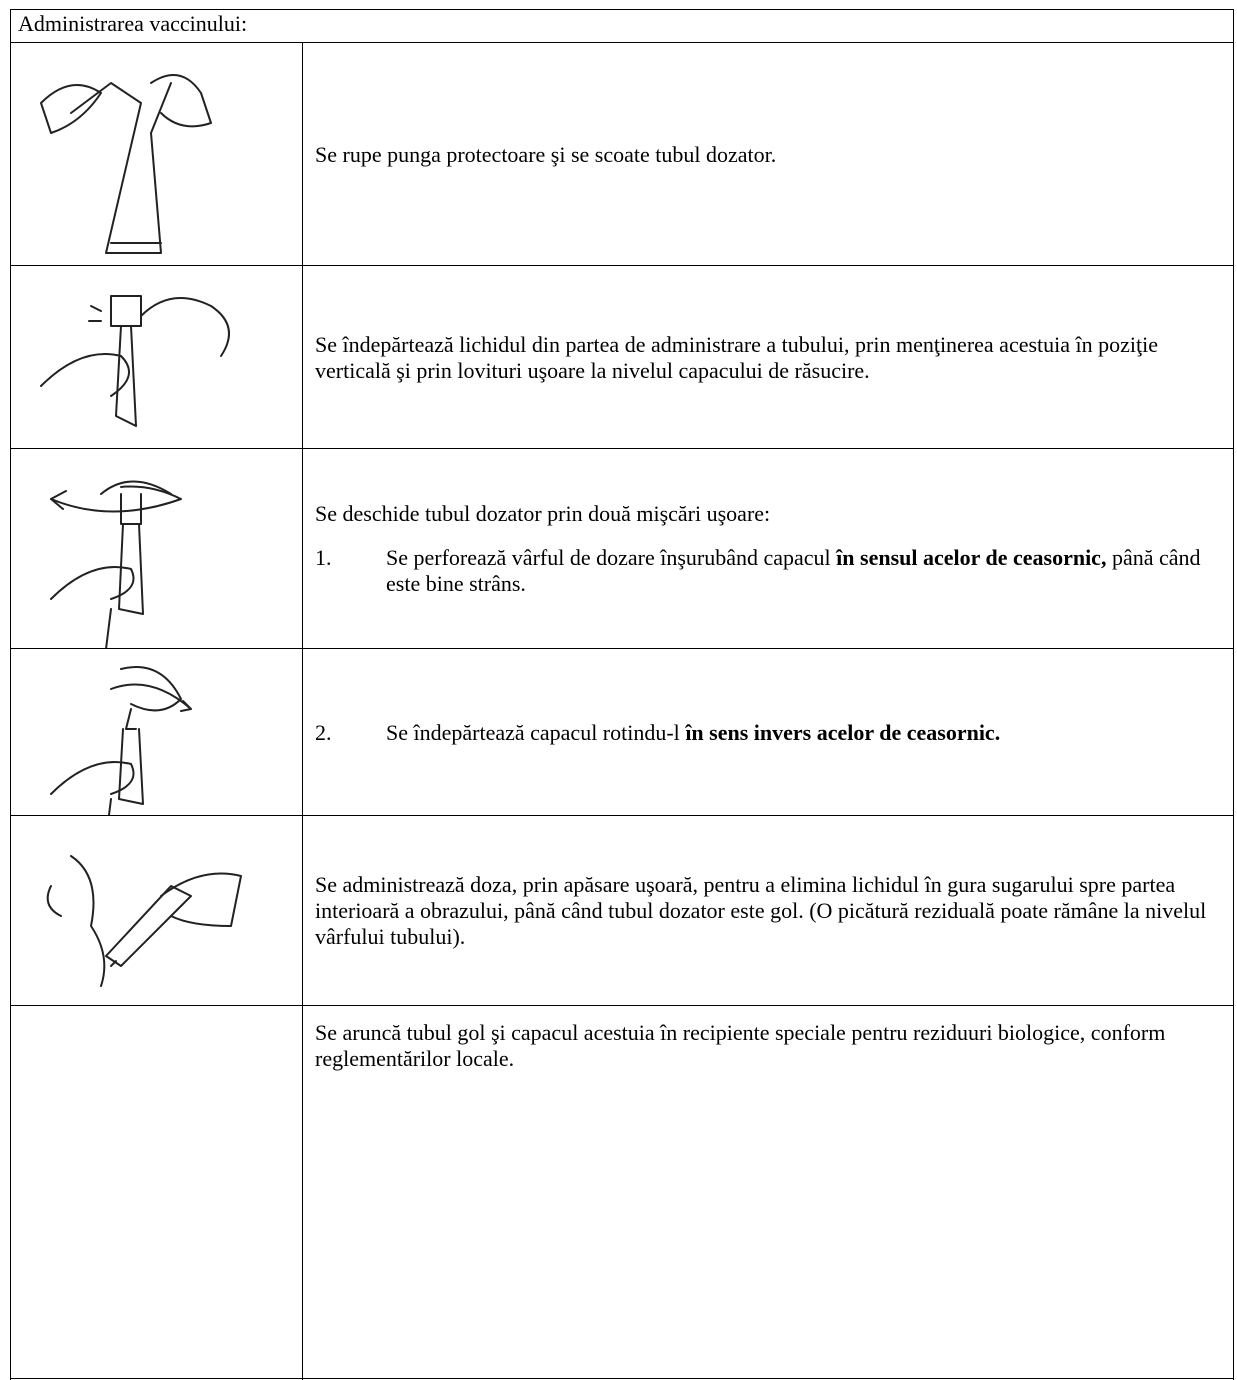 The image size is (1237, 1380). I want to click on item-number: 1., so click(323, 557).